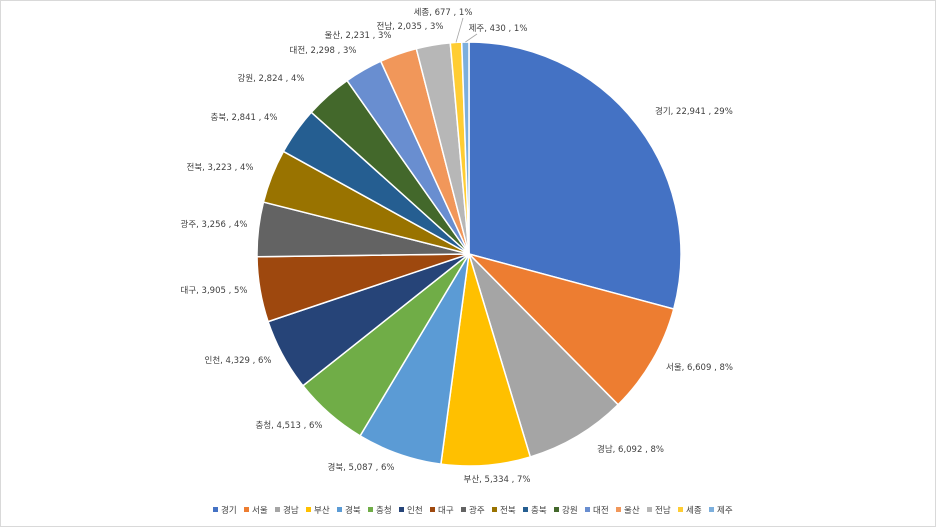 The height and width of the screenshot is (528, 936). I want to click on data-label-9: 광주, 3,256 , 4%, so click(214, 224).